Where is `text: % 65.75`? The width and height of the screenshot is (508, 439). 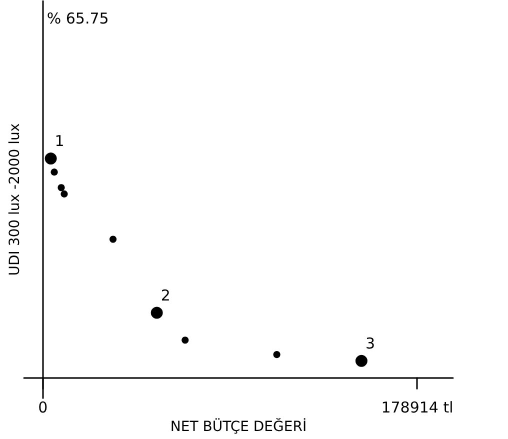
text: % 65.75 is located at coordinates (77, 19).